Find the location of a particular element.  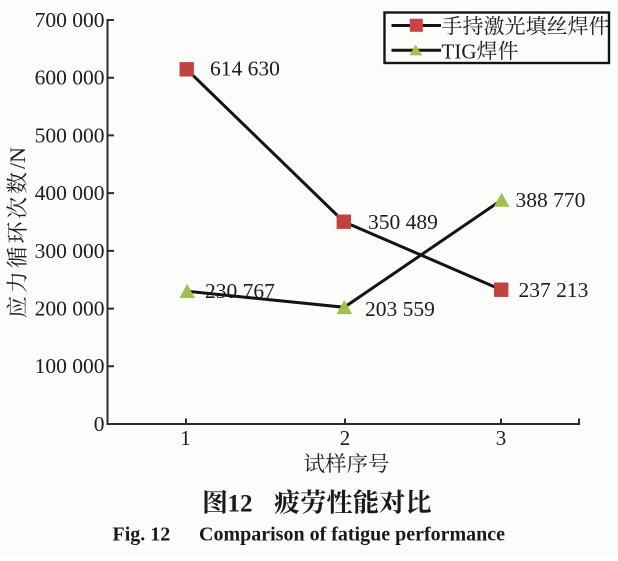

svg-text: 700 000 is located at coordinates (70, 20).